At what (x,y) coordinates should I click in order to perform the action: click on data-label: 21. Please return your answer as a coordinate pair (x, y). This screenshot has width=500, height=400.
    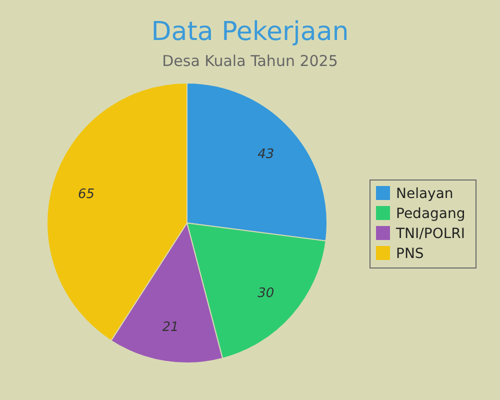
    Looking at the image, I should click on (170, 328).